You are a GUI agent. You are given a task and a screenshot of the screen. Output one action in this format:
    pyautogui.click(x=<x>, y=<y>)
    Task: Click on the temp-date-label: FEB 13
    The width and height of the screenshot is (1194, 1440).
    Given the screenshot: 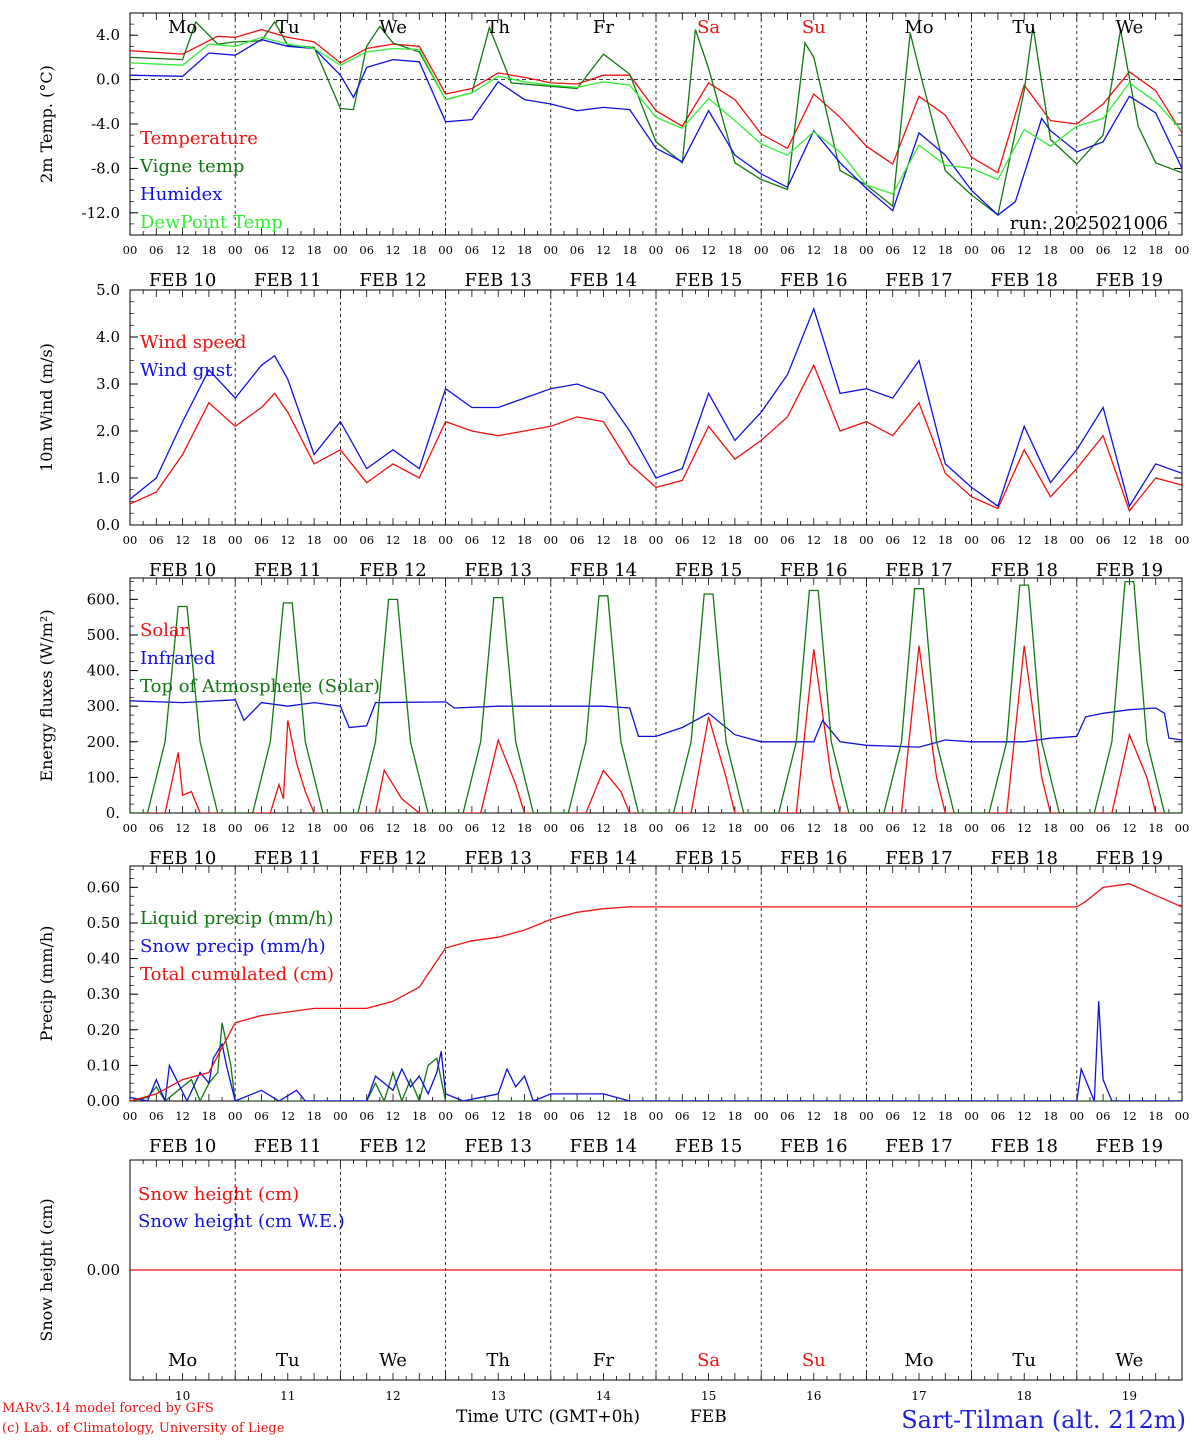 What is the action you would take?
    pyautogui.click(x=497, y=280)
    